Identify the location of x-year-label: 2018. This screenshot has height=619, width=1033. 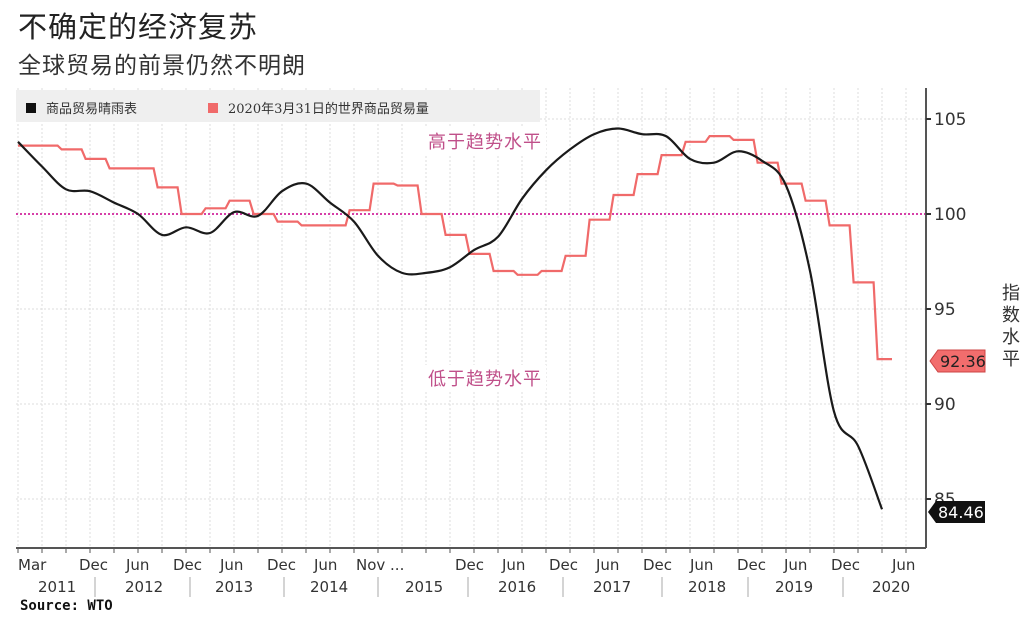
(707, 587).